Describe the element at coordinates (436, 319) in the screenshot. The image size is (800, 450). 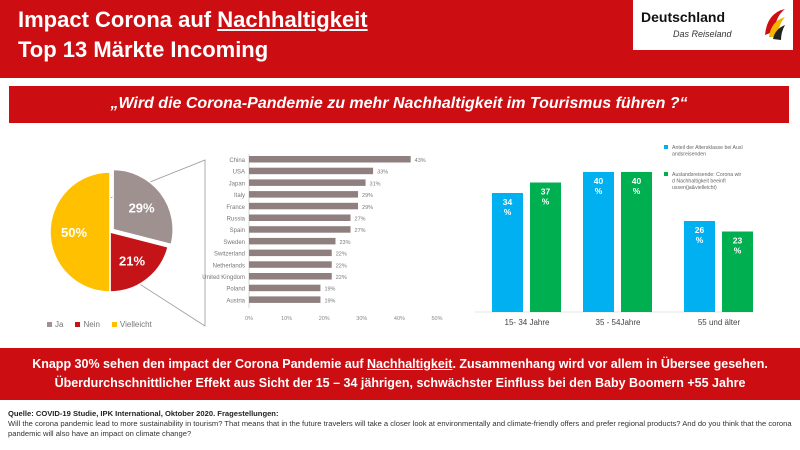
I see `x-tick-label: 50%` at that location.